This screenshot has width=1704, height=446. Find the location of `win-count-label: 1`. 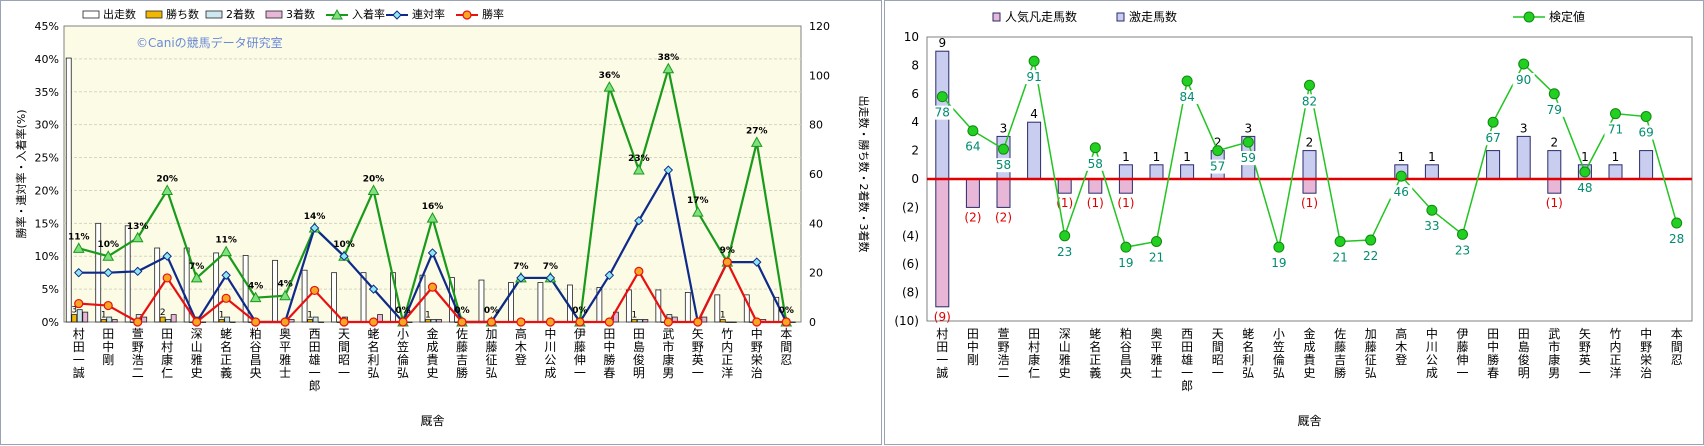

win-count-label: 1 is located at coordinates (428, 316).